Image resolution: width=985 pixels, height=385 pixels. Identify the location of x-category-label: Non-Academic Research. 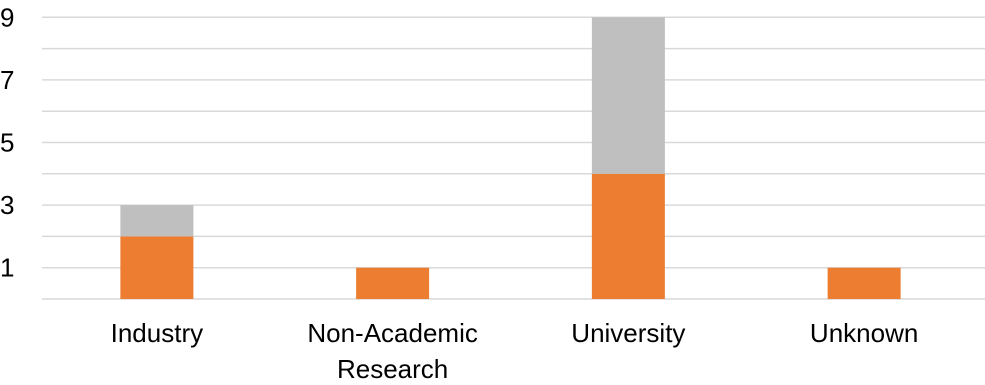
(392, 351).